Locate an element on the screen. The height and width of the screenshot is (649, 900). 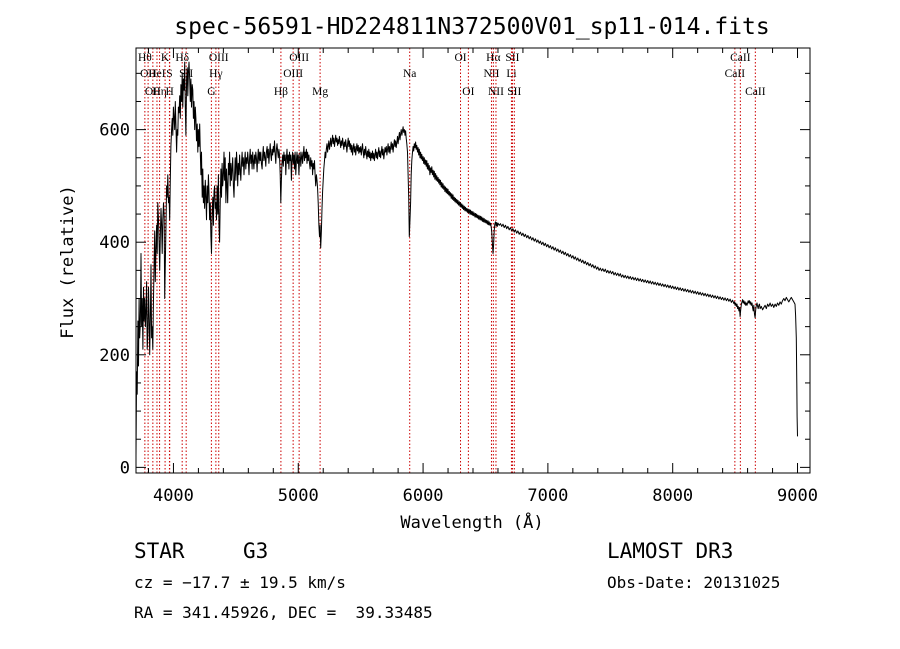
obs-date: Obs-Date: 20131025 is located at coordinates (694, 582).